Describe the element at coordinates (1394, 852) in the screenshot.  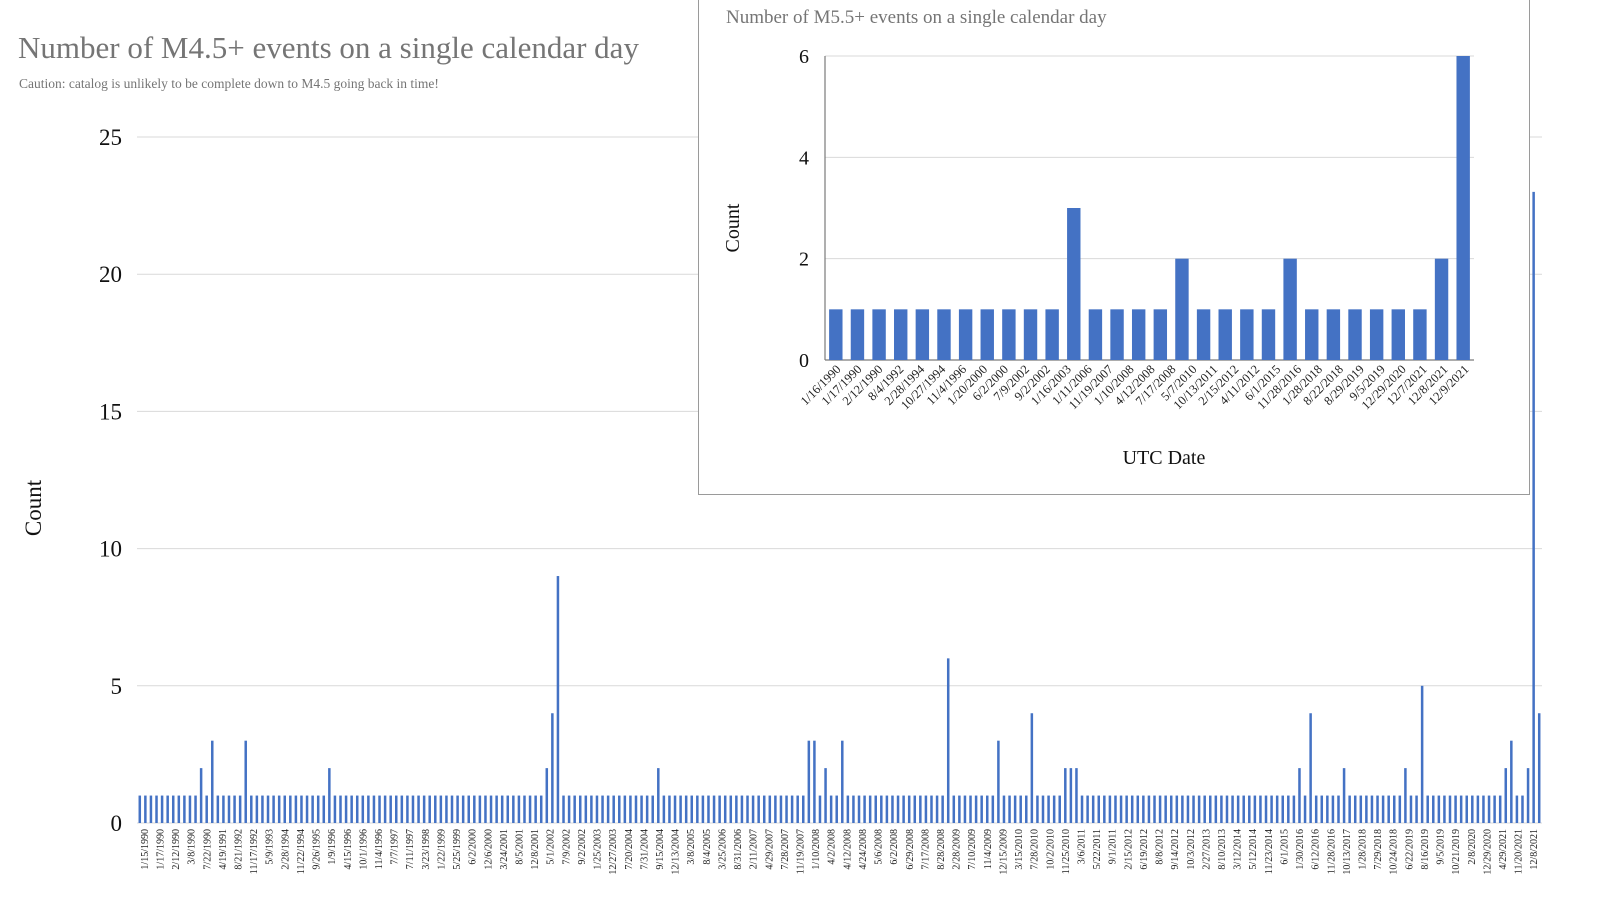
I see `main-x-tick-label: 10/24/2018` at that location.